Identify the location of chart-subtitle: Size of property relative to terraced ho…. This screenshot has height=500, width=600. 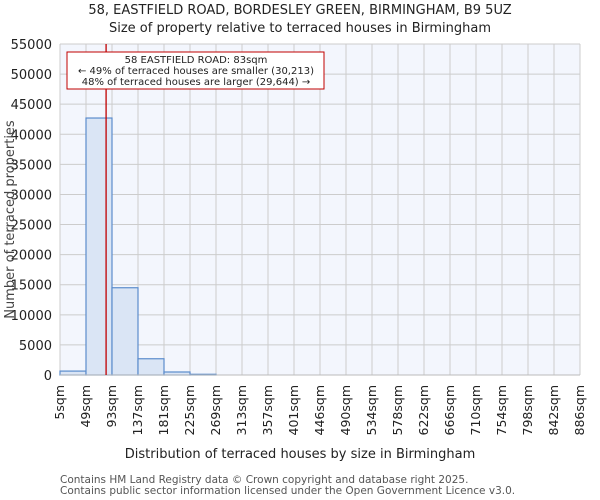
(300, 28).